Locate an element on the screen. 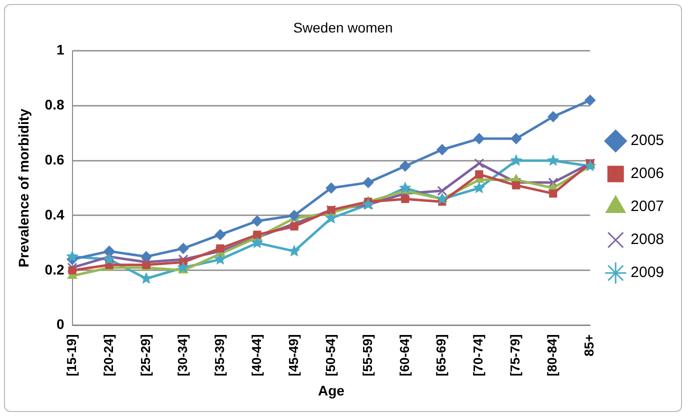 This screenshot has width=688, height=418. x-tick-label: [75-79] is located at coordinates (515, 355).